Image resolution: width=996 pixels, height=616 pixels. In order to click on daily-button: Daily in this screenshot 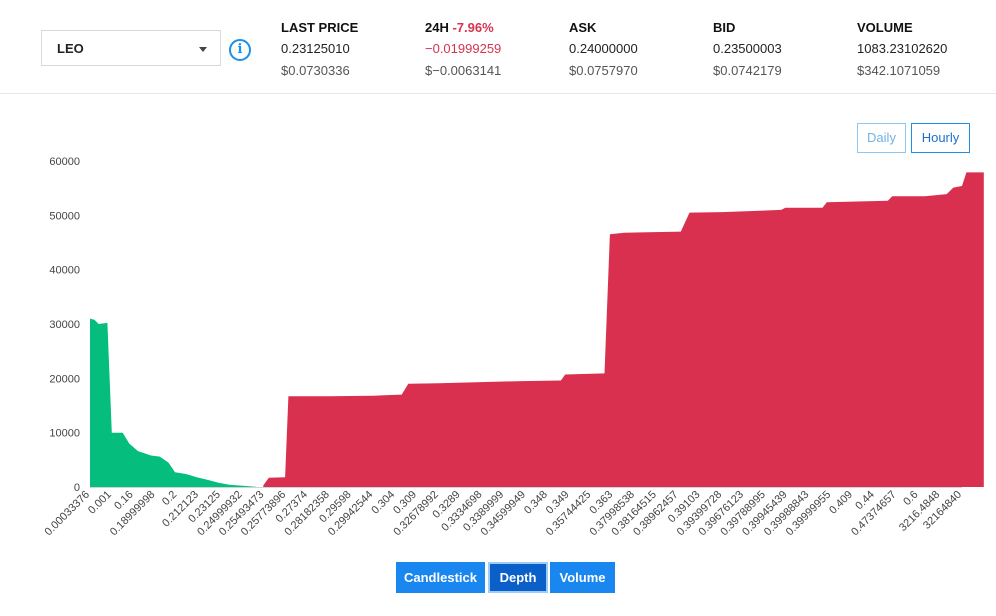, I will do `click(881, 138)`.